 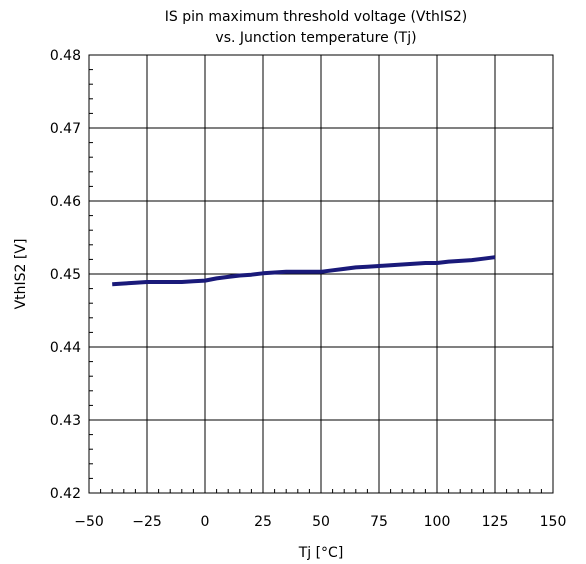 I want to click on vthis2-series-line, so click(x=304, y=271).